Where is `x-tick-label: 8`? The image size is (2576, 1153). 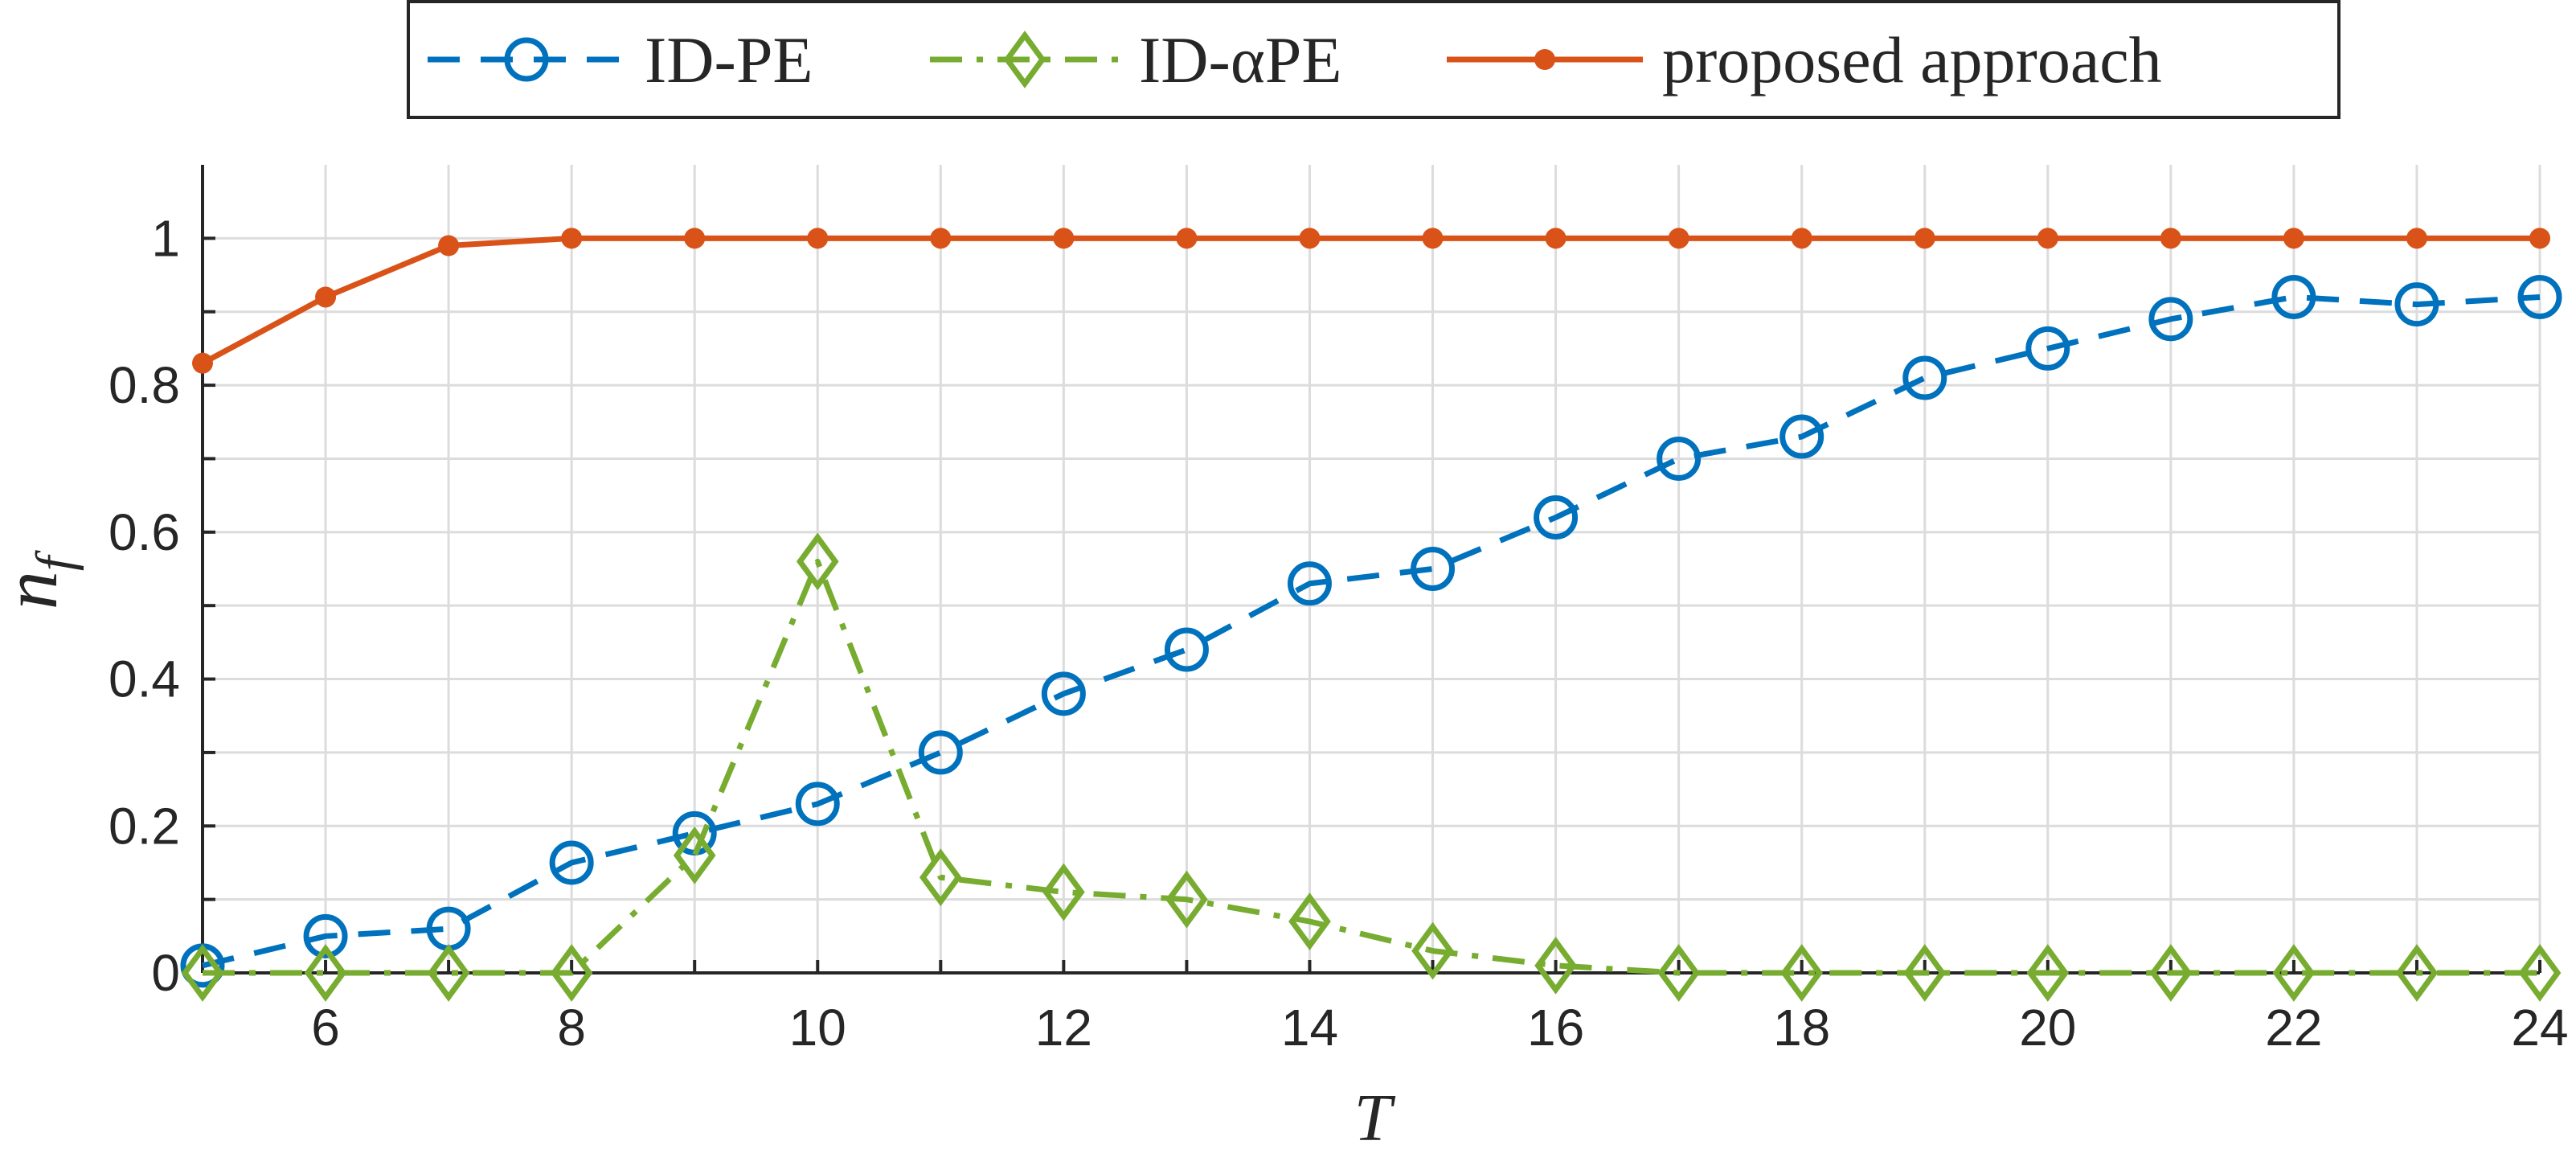
x-tick-label: 8 is located at coordinates (571, 1028).